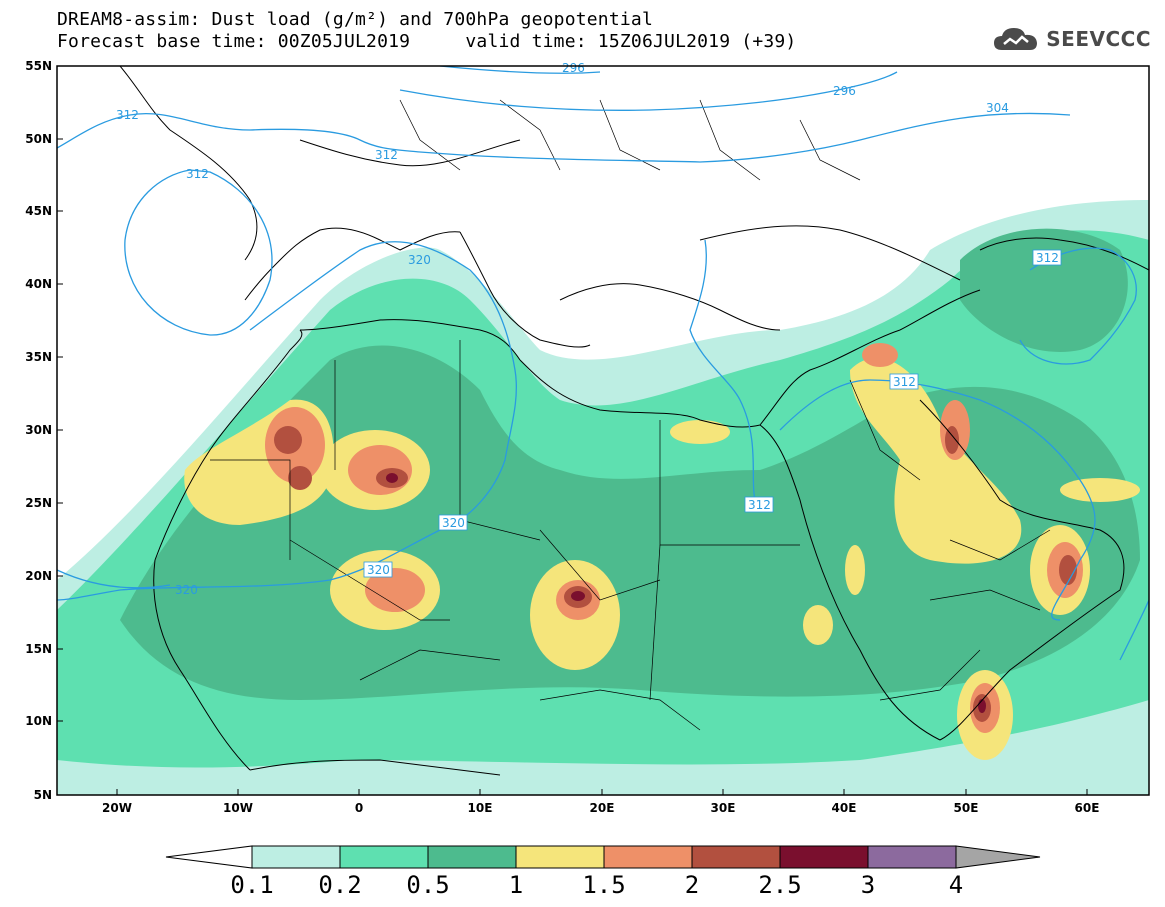 The height and width of the screenshot is (907, 1165). I want to click on lat-label: 25N, so click(38, 503).